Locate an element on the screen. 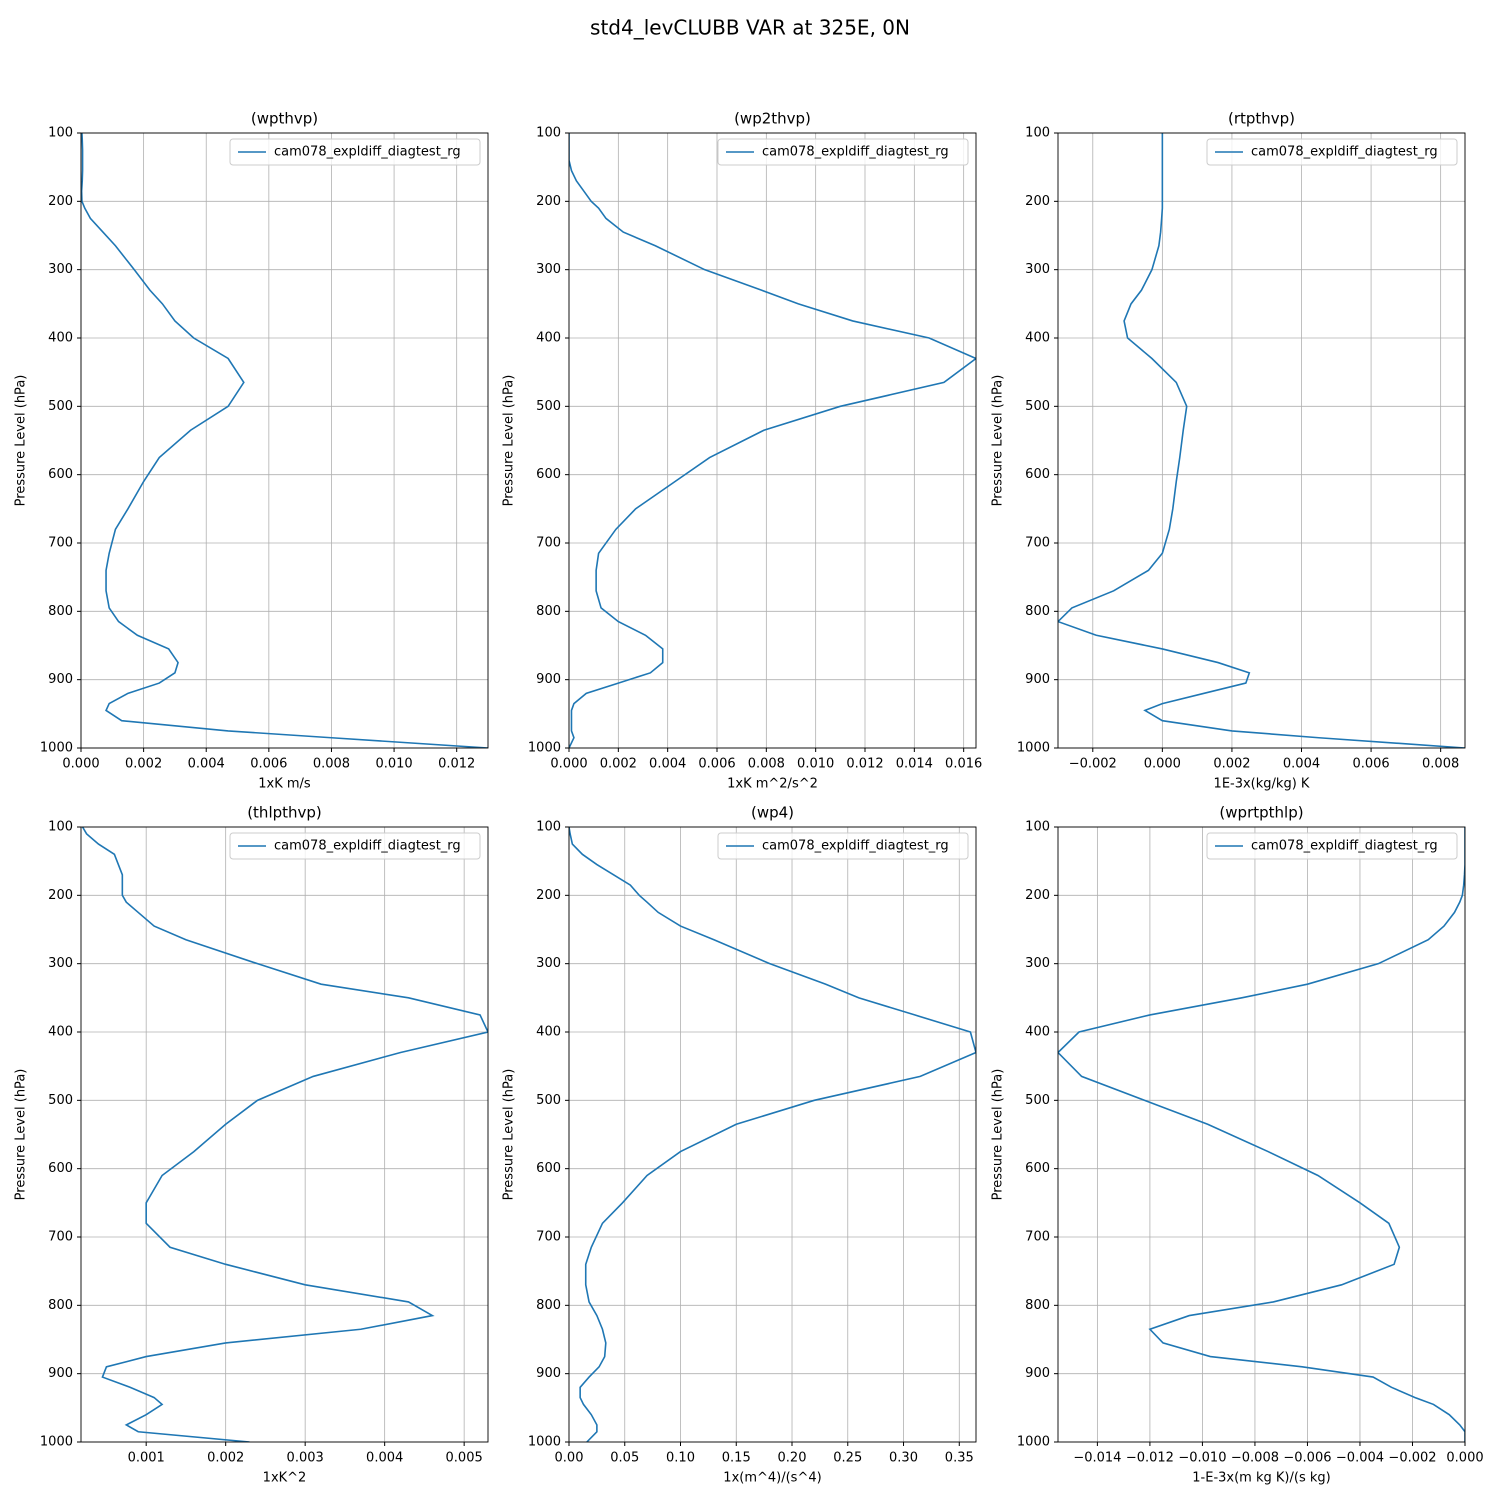  x-tick-label: 0.005 is located at coordinates (464, 1458).